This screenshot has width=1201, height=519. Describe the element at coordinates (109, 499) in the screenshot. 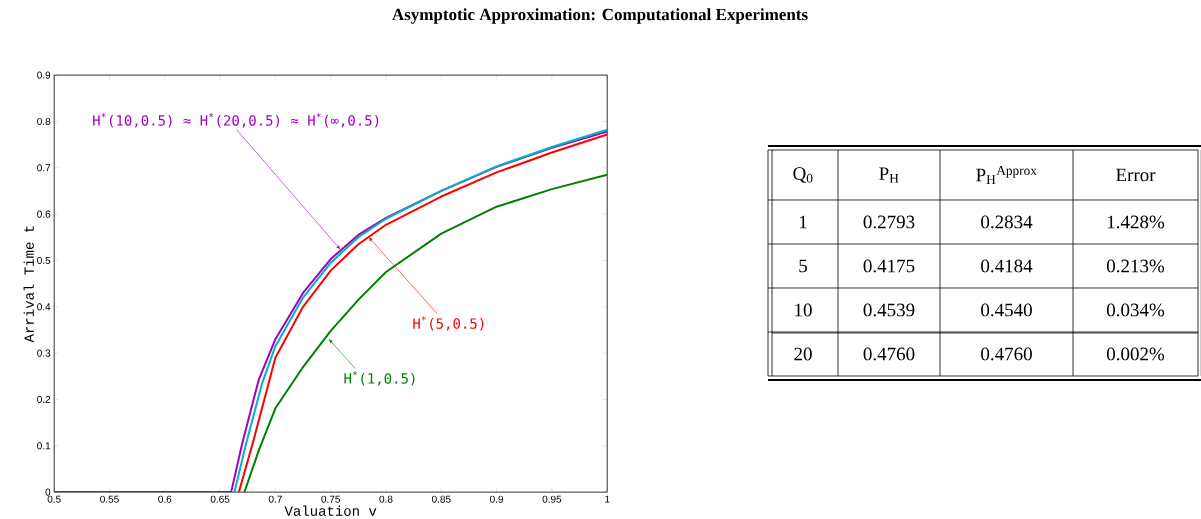

I see `x-tick-label: 0.55` at that location.